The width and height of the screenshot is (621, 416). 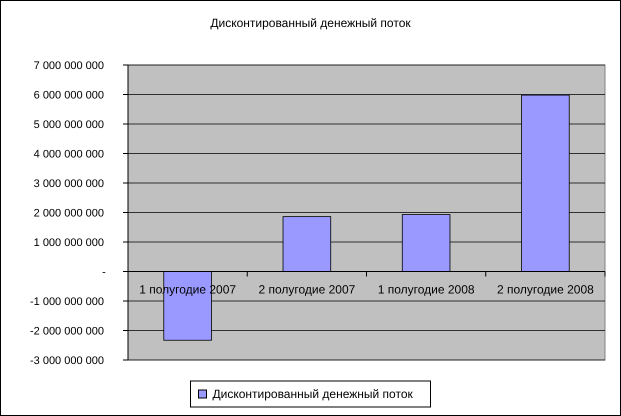 What do you see at coordinates (426, 289) in the screenshot?
I see `x-tick-label: 1 полугодие 2008` at bounding box center [426, 289].